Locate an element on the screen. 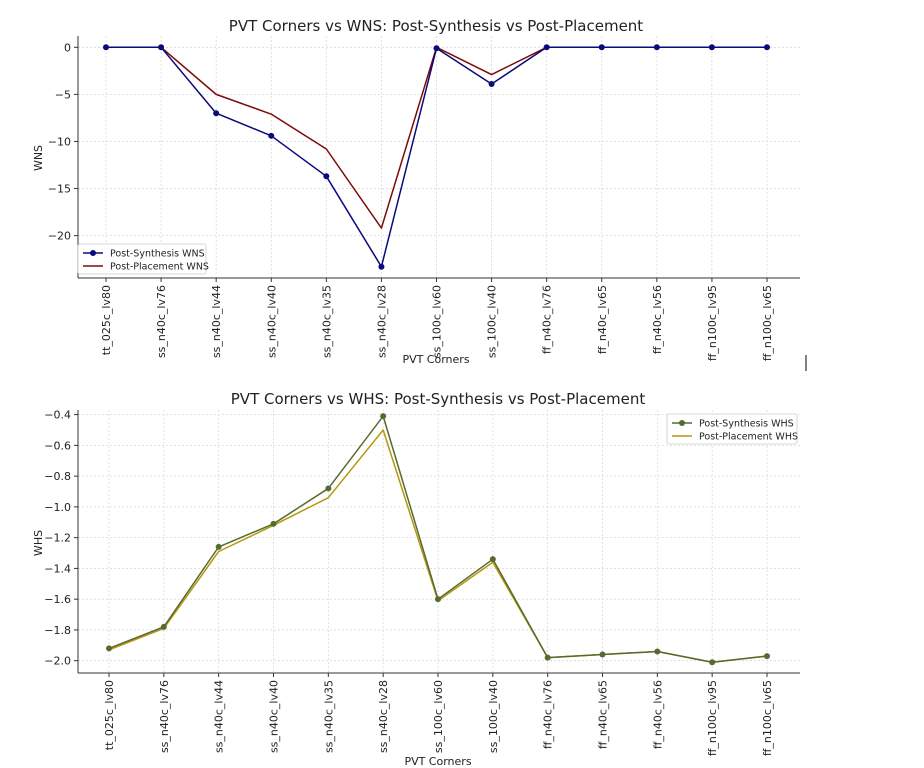 Image resolution: width=924 pixels, height=768 pixels. whs-x-tick-label: ss_100c_lv40 is located at coordinates (493, 716).